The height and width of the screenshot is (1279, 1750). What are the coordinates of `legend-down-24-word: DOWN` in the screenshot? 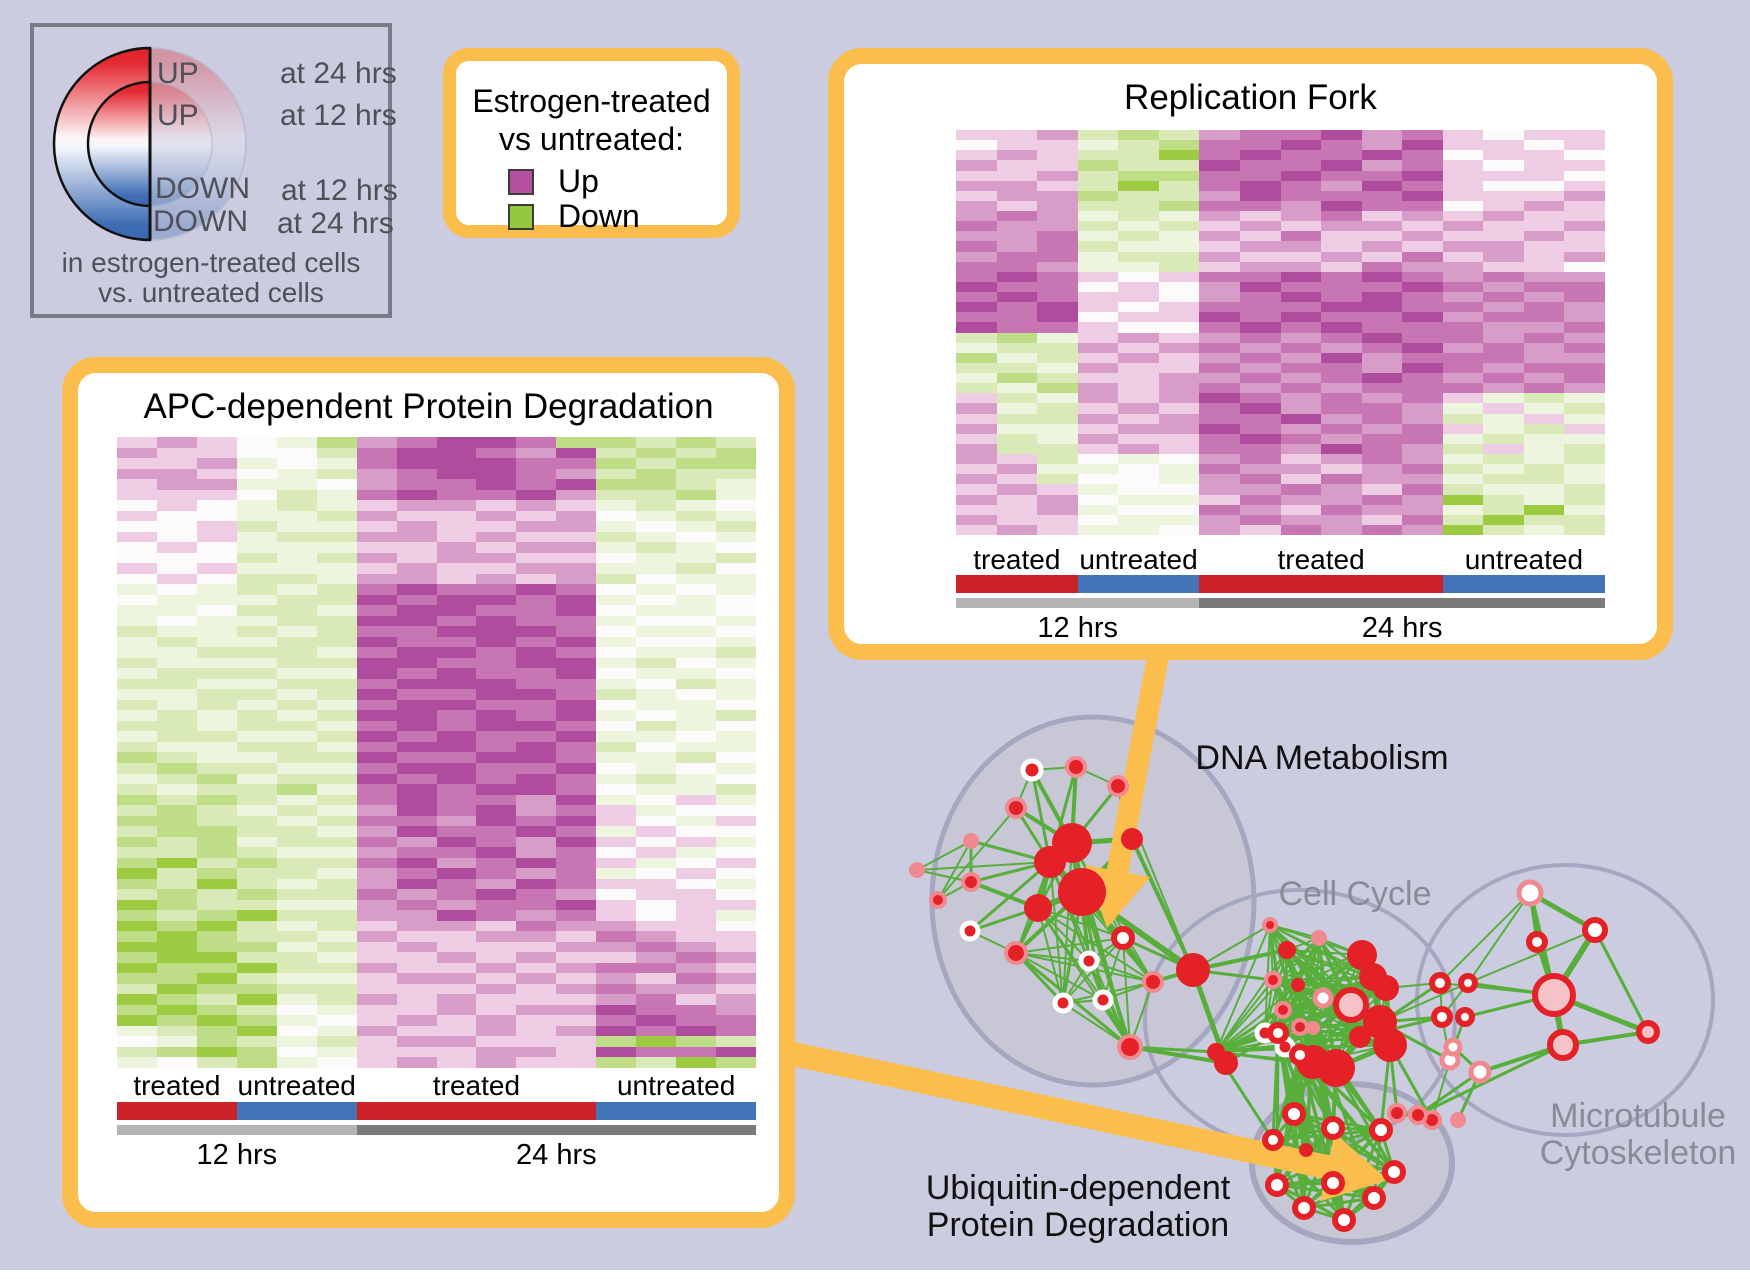 It's located at (200, 221).